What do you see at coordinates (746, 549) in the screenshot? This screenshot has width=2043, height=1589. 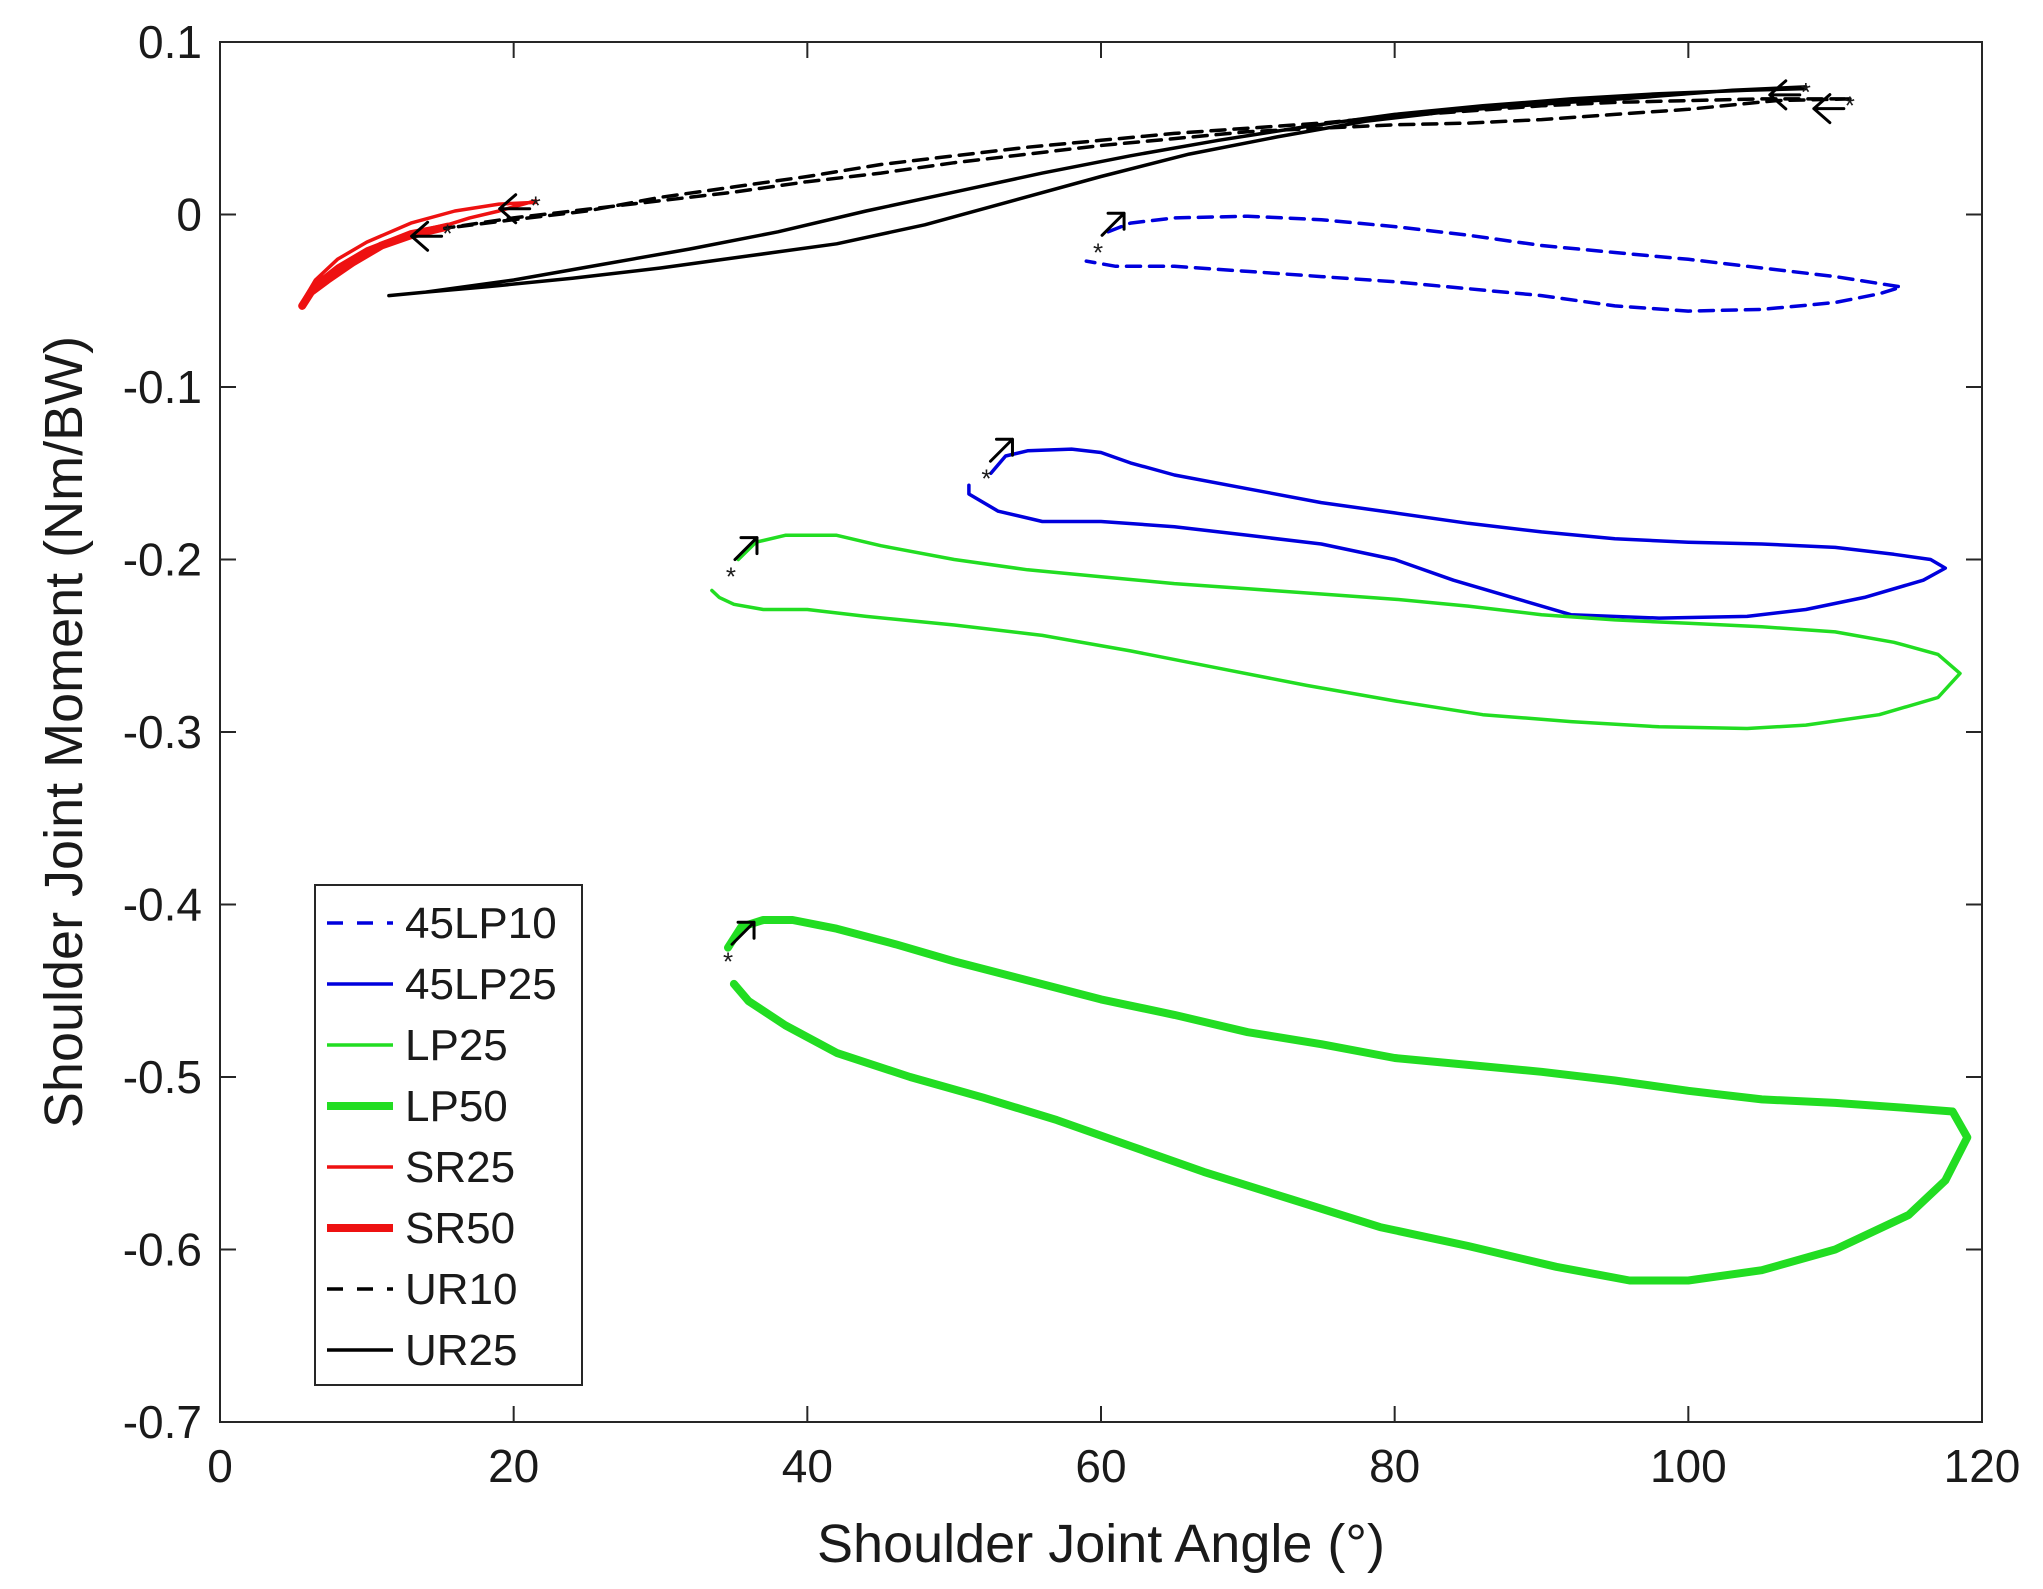 I see `direction-arrow-lp25` at bounding box center [746, 549].